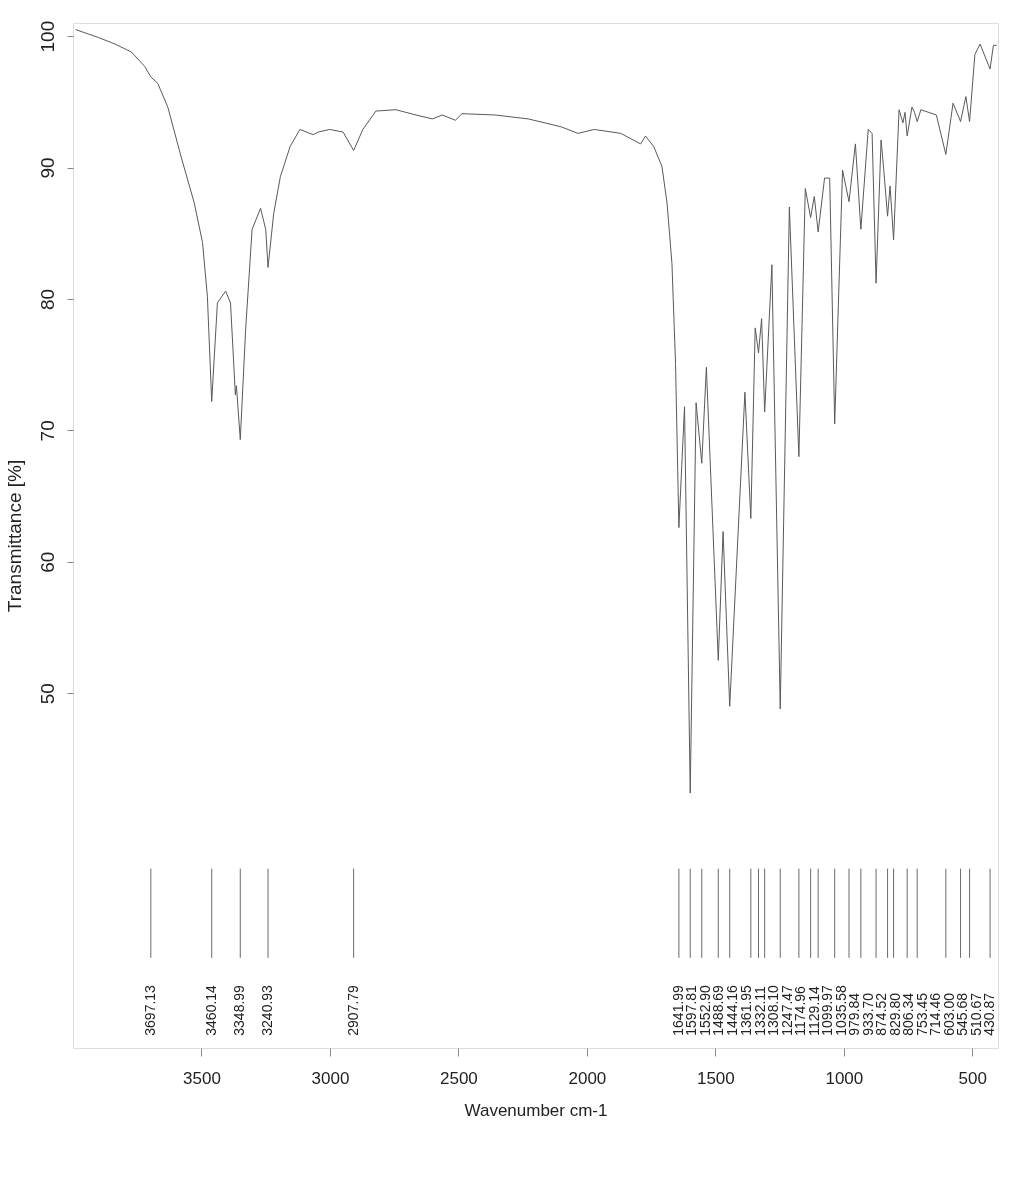 The width and height of the screenshot is (1013, 1178). Describe the element at coordinates (962, 1014) in the screenshot. I see `ref-line-label: 545.68` at that location.